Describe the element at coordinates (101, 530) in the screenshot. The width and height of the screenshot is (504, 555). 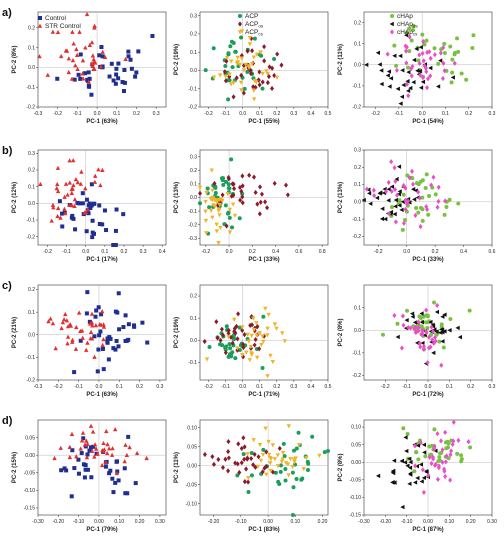
I see `x-axis-label: PC-1 (79%)` at that location.